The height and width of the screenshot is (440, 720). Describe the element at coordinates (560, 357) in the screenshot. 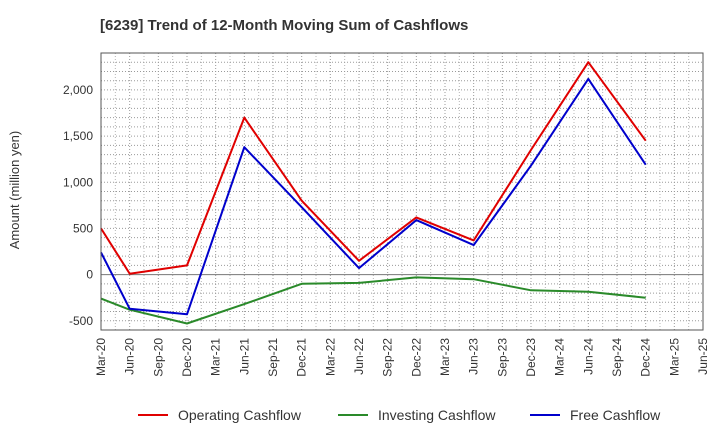

I see `x-tick-label: Mar-24` at that location.